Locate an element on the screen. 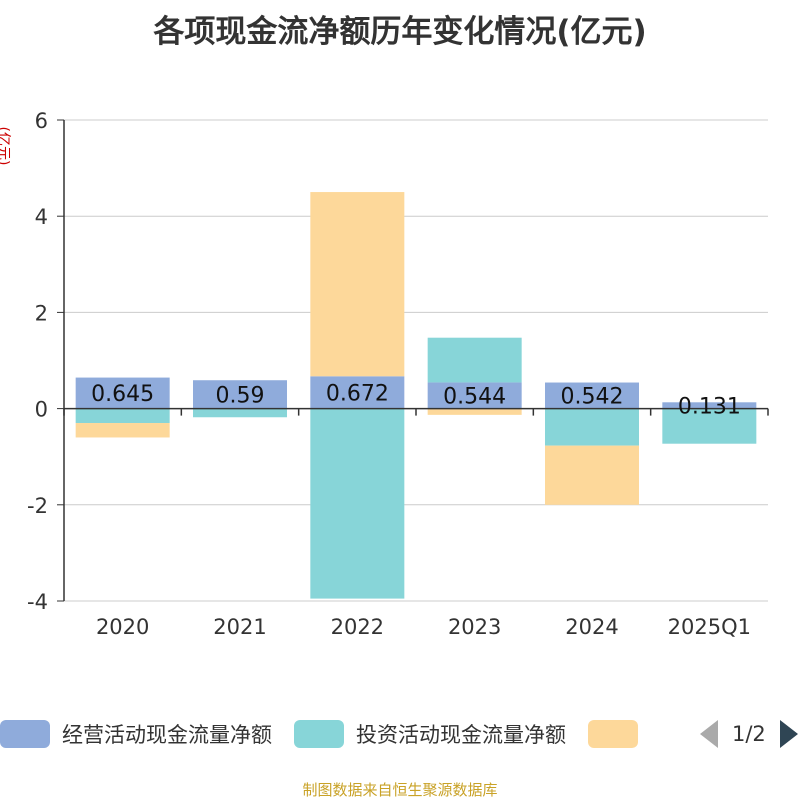 This screenshot has height=800, width=800. legend-item-third is located at coordinates (613, 734).